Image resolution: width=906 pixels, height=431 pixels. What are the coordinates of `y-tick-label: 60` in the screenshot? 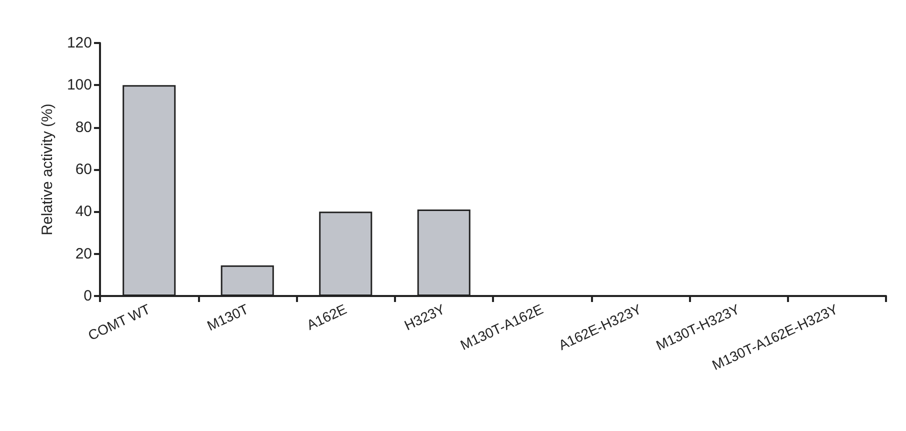 It's located at (83, 169).